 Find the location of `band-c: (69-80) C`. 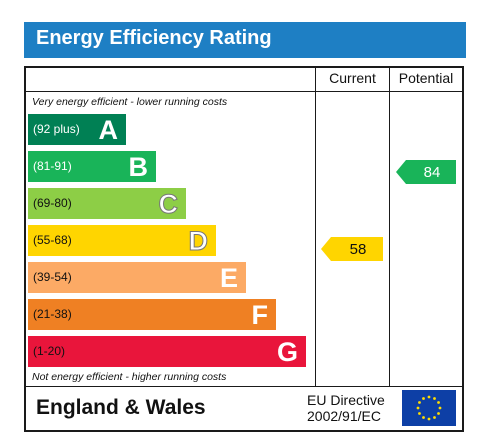

band-c: (69-80) C is located at coordinates (107, 204).